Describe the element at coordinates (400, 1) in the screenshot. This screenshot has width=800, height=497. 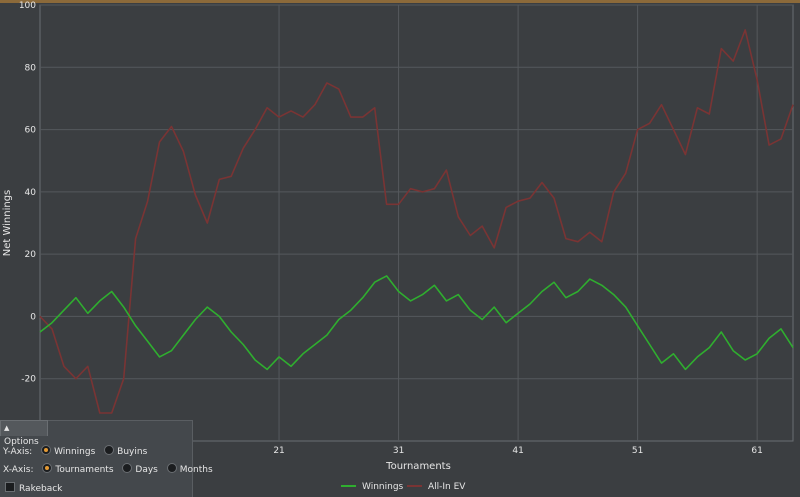
I see `window-top-border` at that location.